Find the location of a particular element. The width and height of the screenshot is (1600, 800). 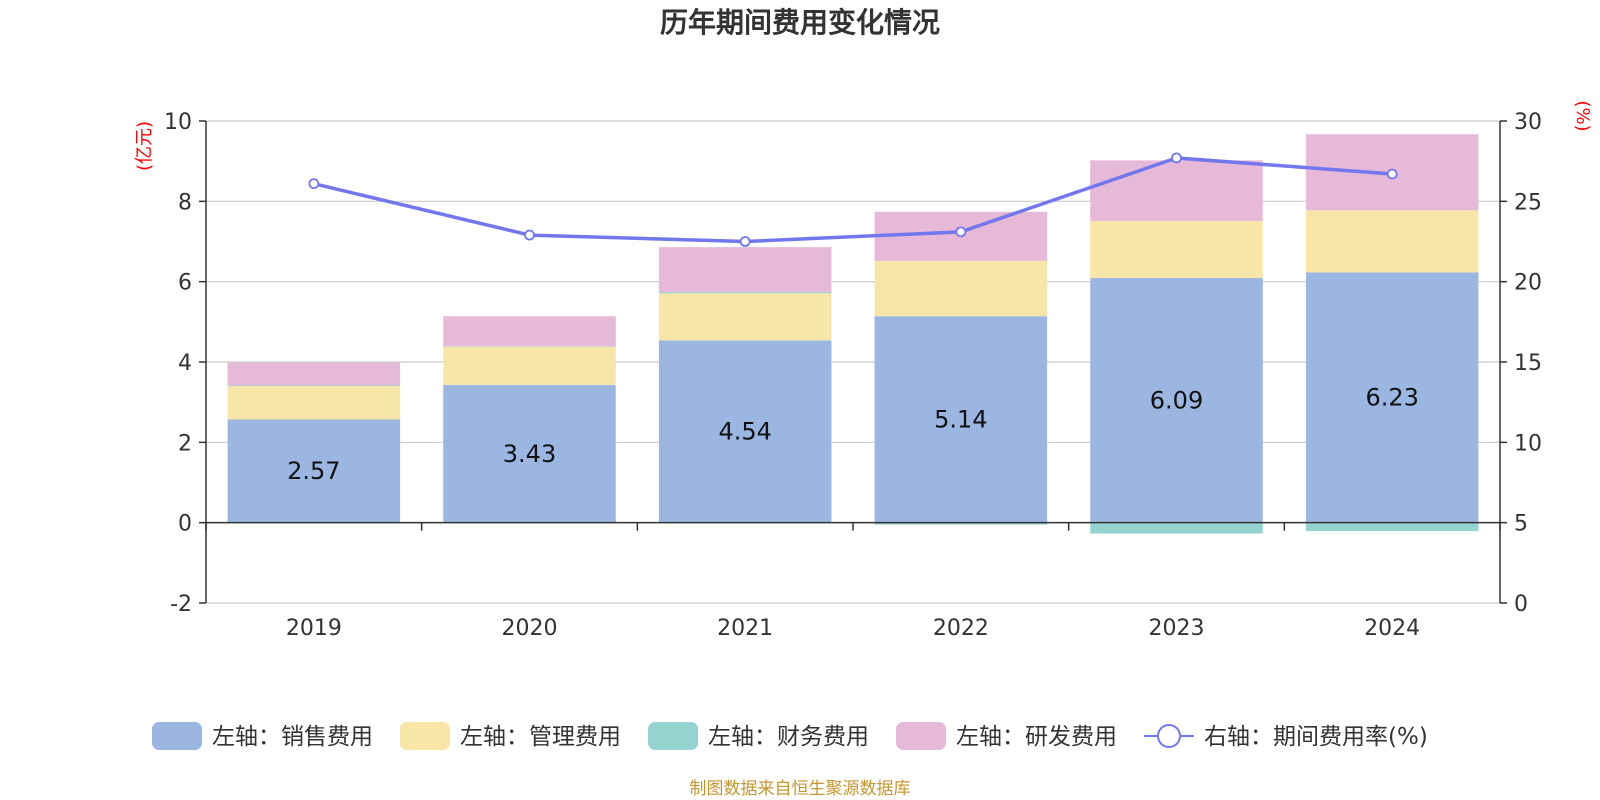

right-axis-unit: (%) is located at coordinates (1582, 115).